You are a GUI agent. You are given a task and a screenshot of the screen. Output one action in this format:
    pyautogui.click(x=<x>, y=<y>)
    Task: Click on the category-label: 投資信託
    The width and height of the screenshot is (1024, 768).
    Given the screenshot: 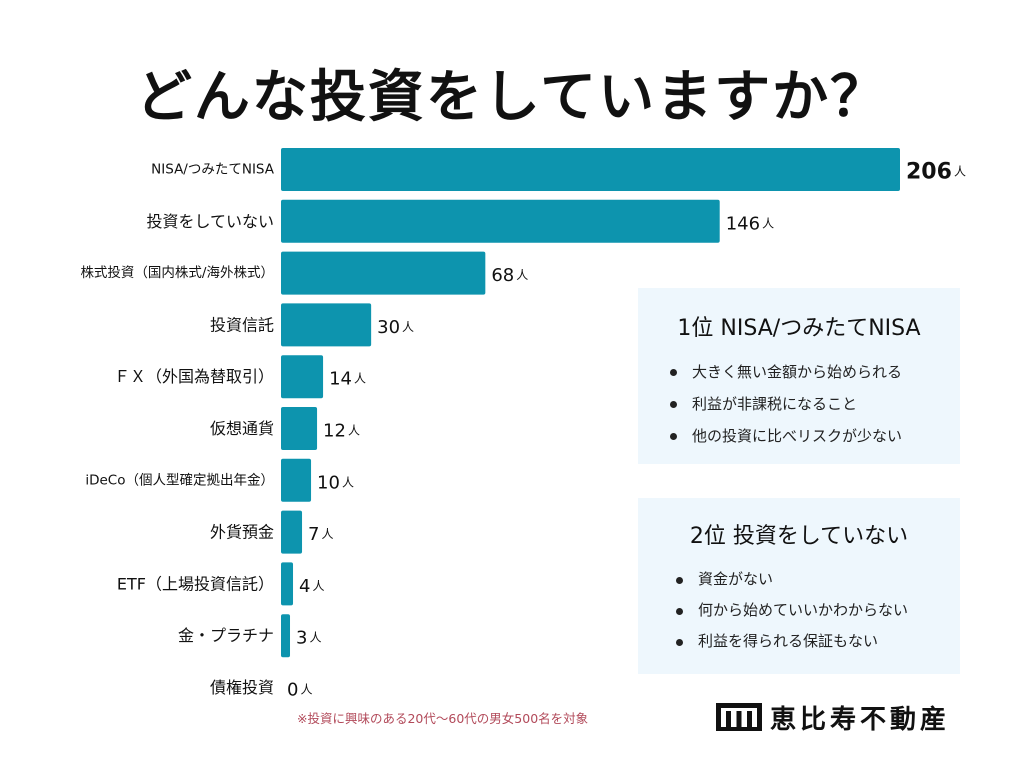 What is the action you would take?
    pyautogui.click(x=242, y=324)
    